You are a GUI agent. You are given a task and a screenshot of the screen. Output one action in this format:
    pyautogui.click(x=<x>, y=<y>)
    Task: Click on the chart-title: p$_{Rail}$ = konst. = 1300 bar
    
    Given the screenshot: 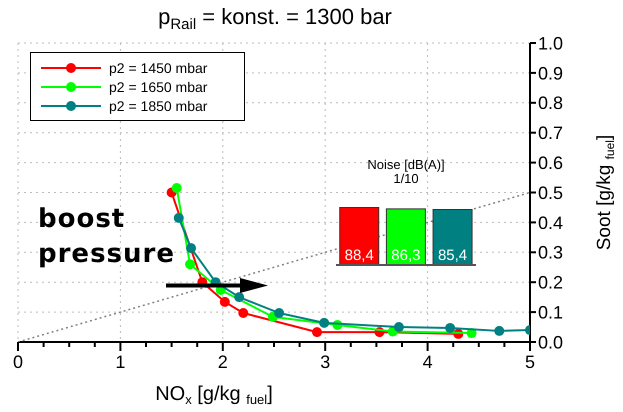 What is the action you would take?
    pyautogui.click(x=275, y=18)
    